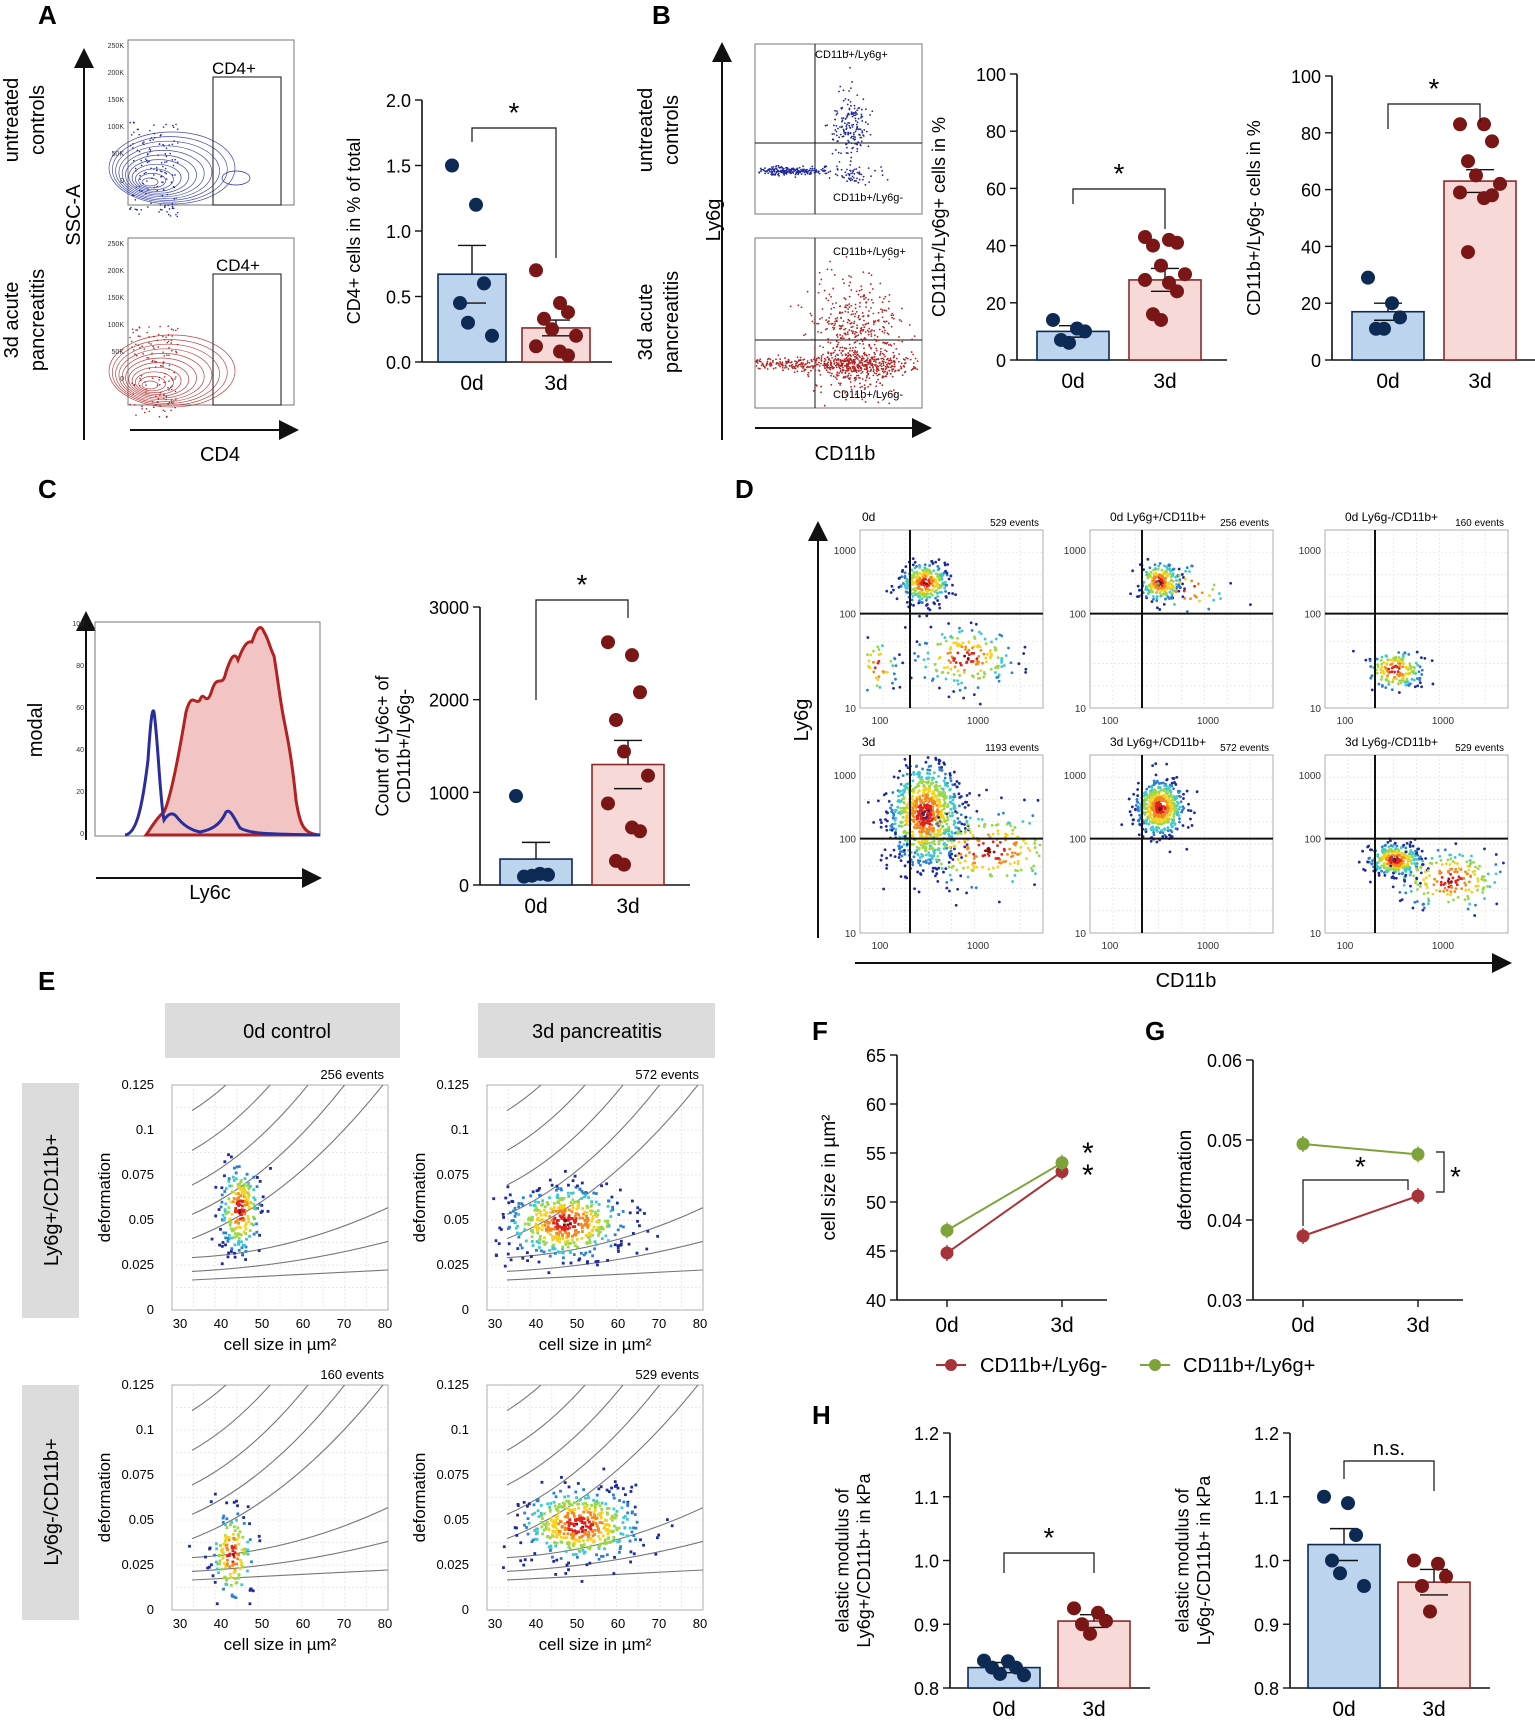  I want to click on d-ytick: 1000, so click(845, 551).